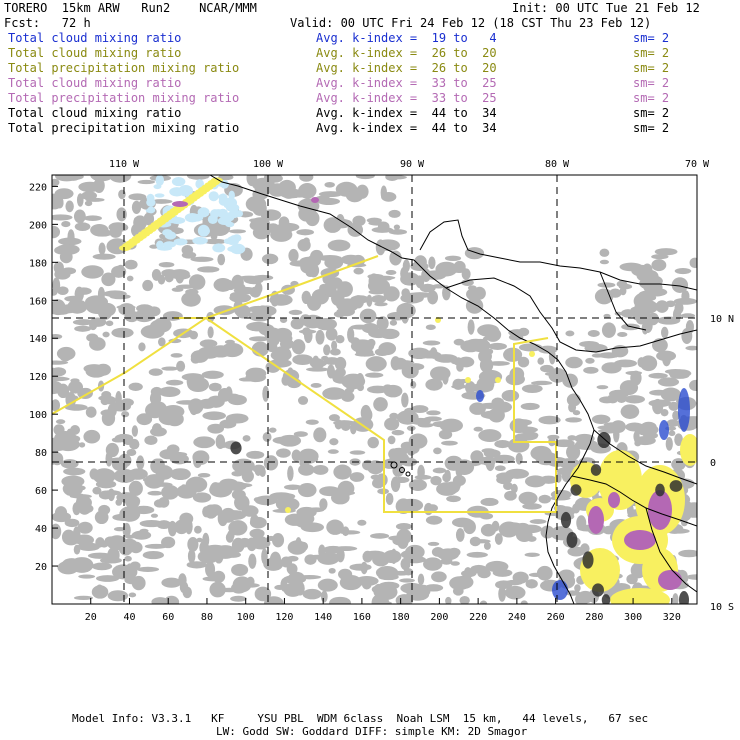  I want to click on x-tick-label: 20, so click(91, 617).